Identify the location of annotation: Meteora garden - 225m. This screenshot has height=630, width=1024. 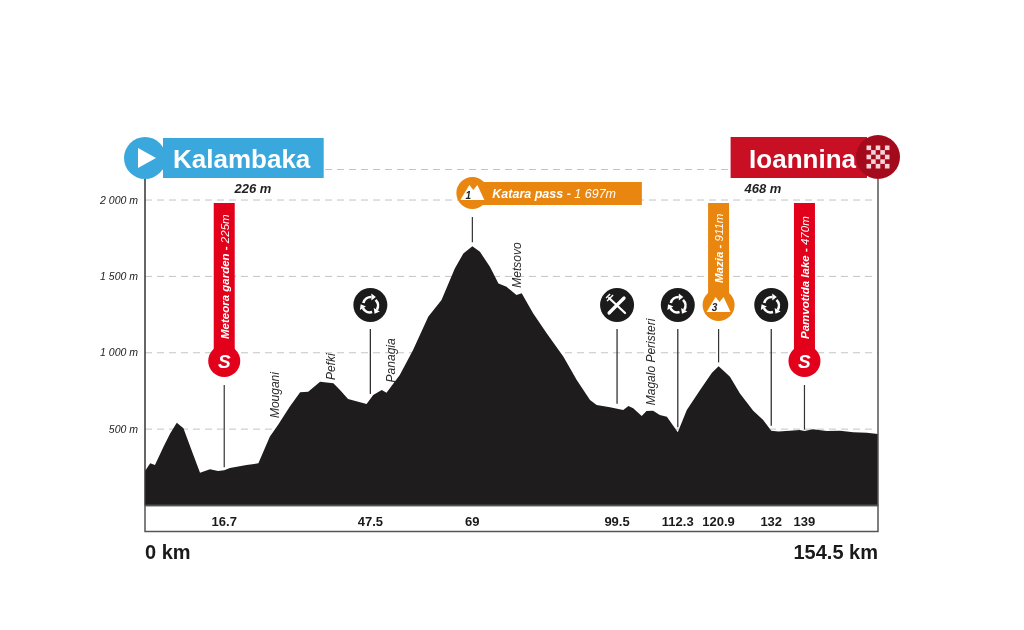
(224, 276).